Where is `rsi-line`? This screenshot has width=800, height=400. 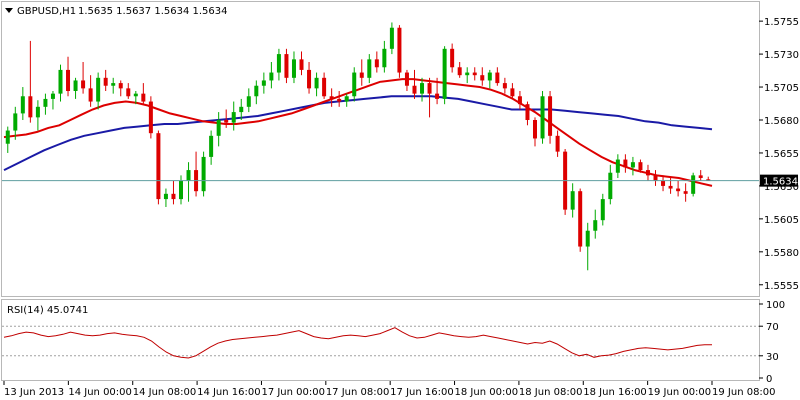
rsi-line is located at coordinates (357, 343).